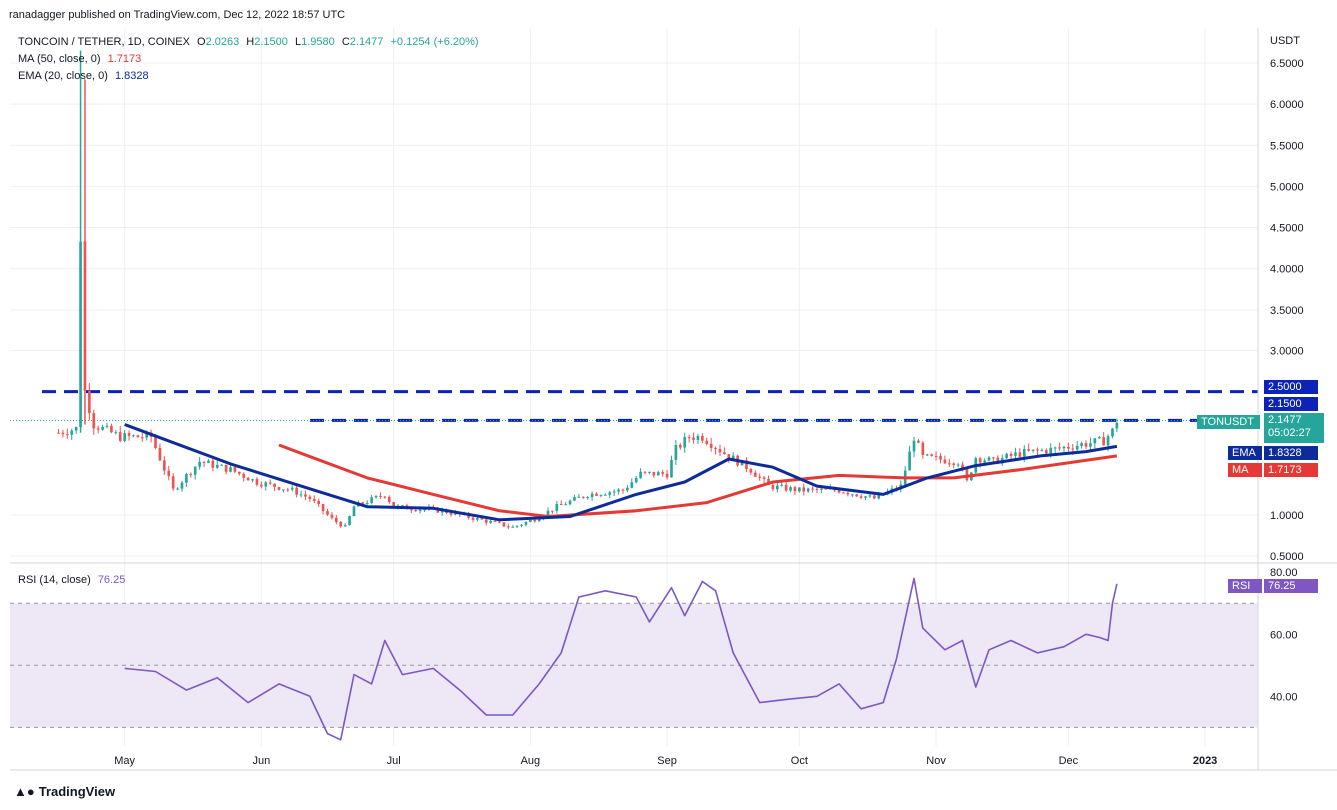 The image size is (1337, 810). I want to click on symbol-name: TONCOIN / TETHER, 1D, COINEX, so click(104, 42).